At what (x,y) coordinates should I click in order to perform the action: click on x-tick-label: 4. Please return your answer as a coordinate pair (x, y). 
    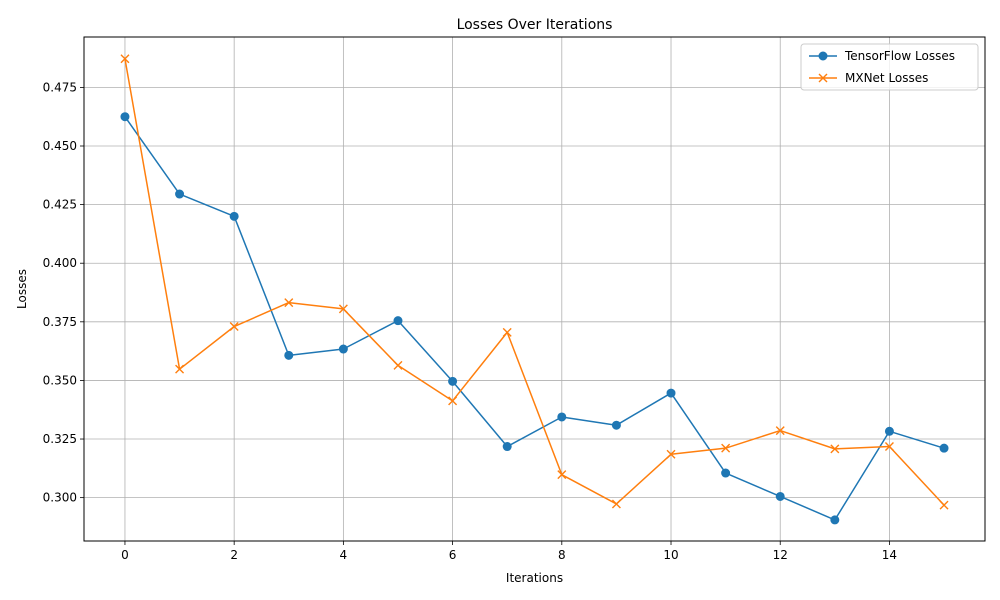
    Looking at the image, I should click on (344, 555).